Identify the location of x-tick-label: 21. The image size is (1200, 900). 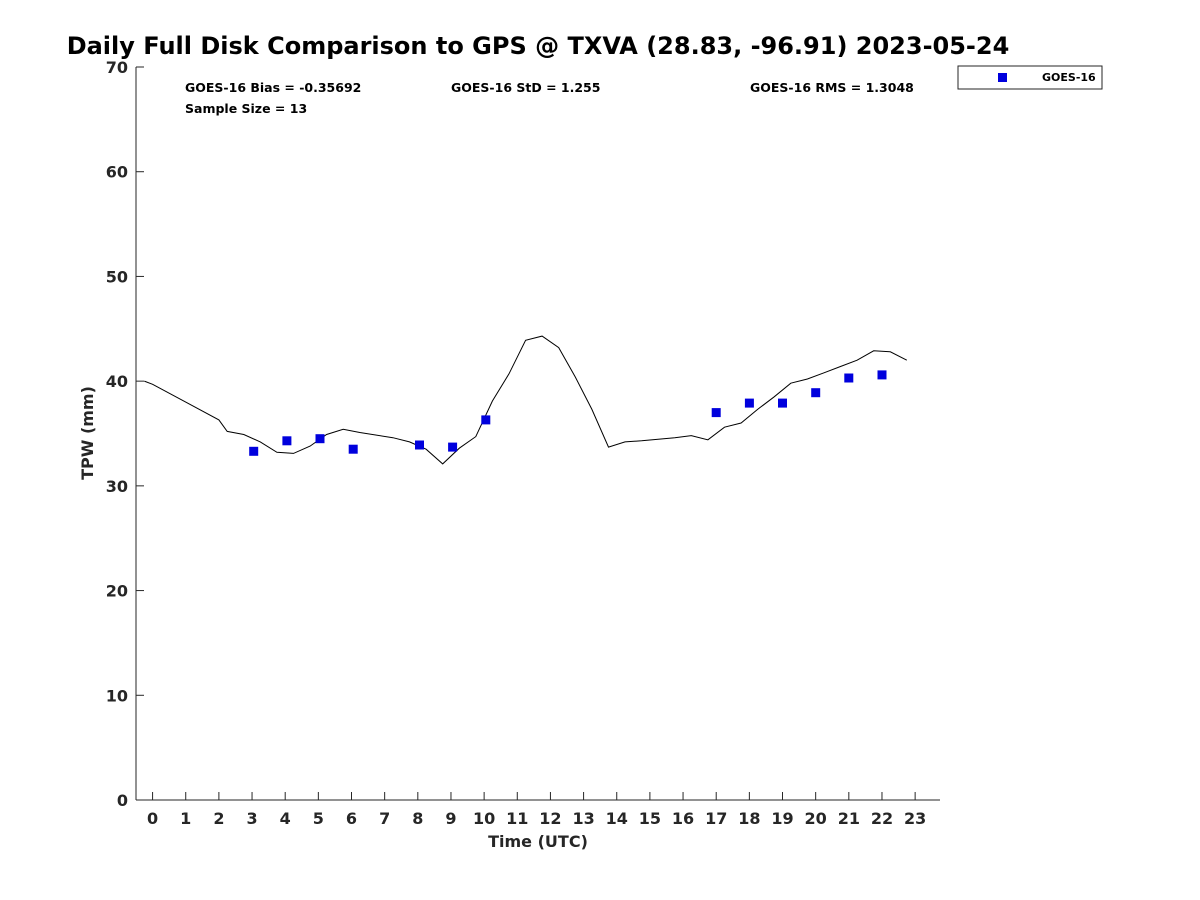
(849, 818).